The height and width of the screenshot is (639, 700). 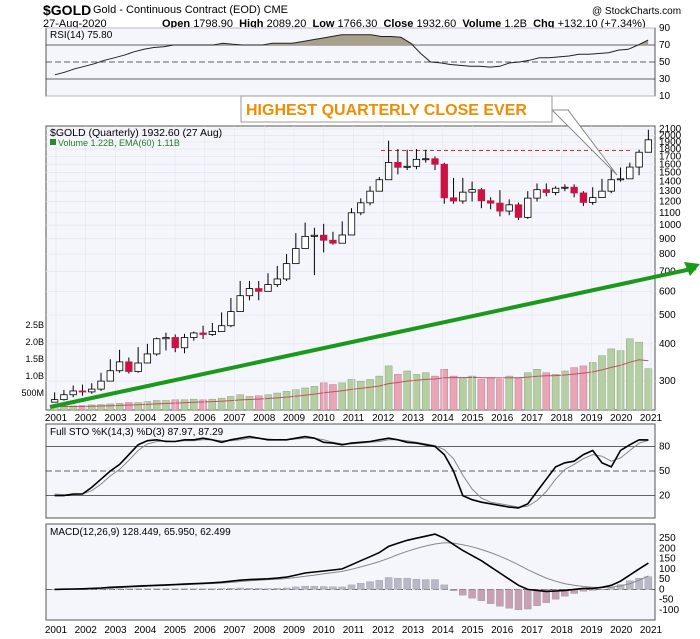 I want to click on price-tick-label: 400, so click(x=667, y=344).